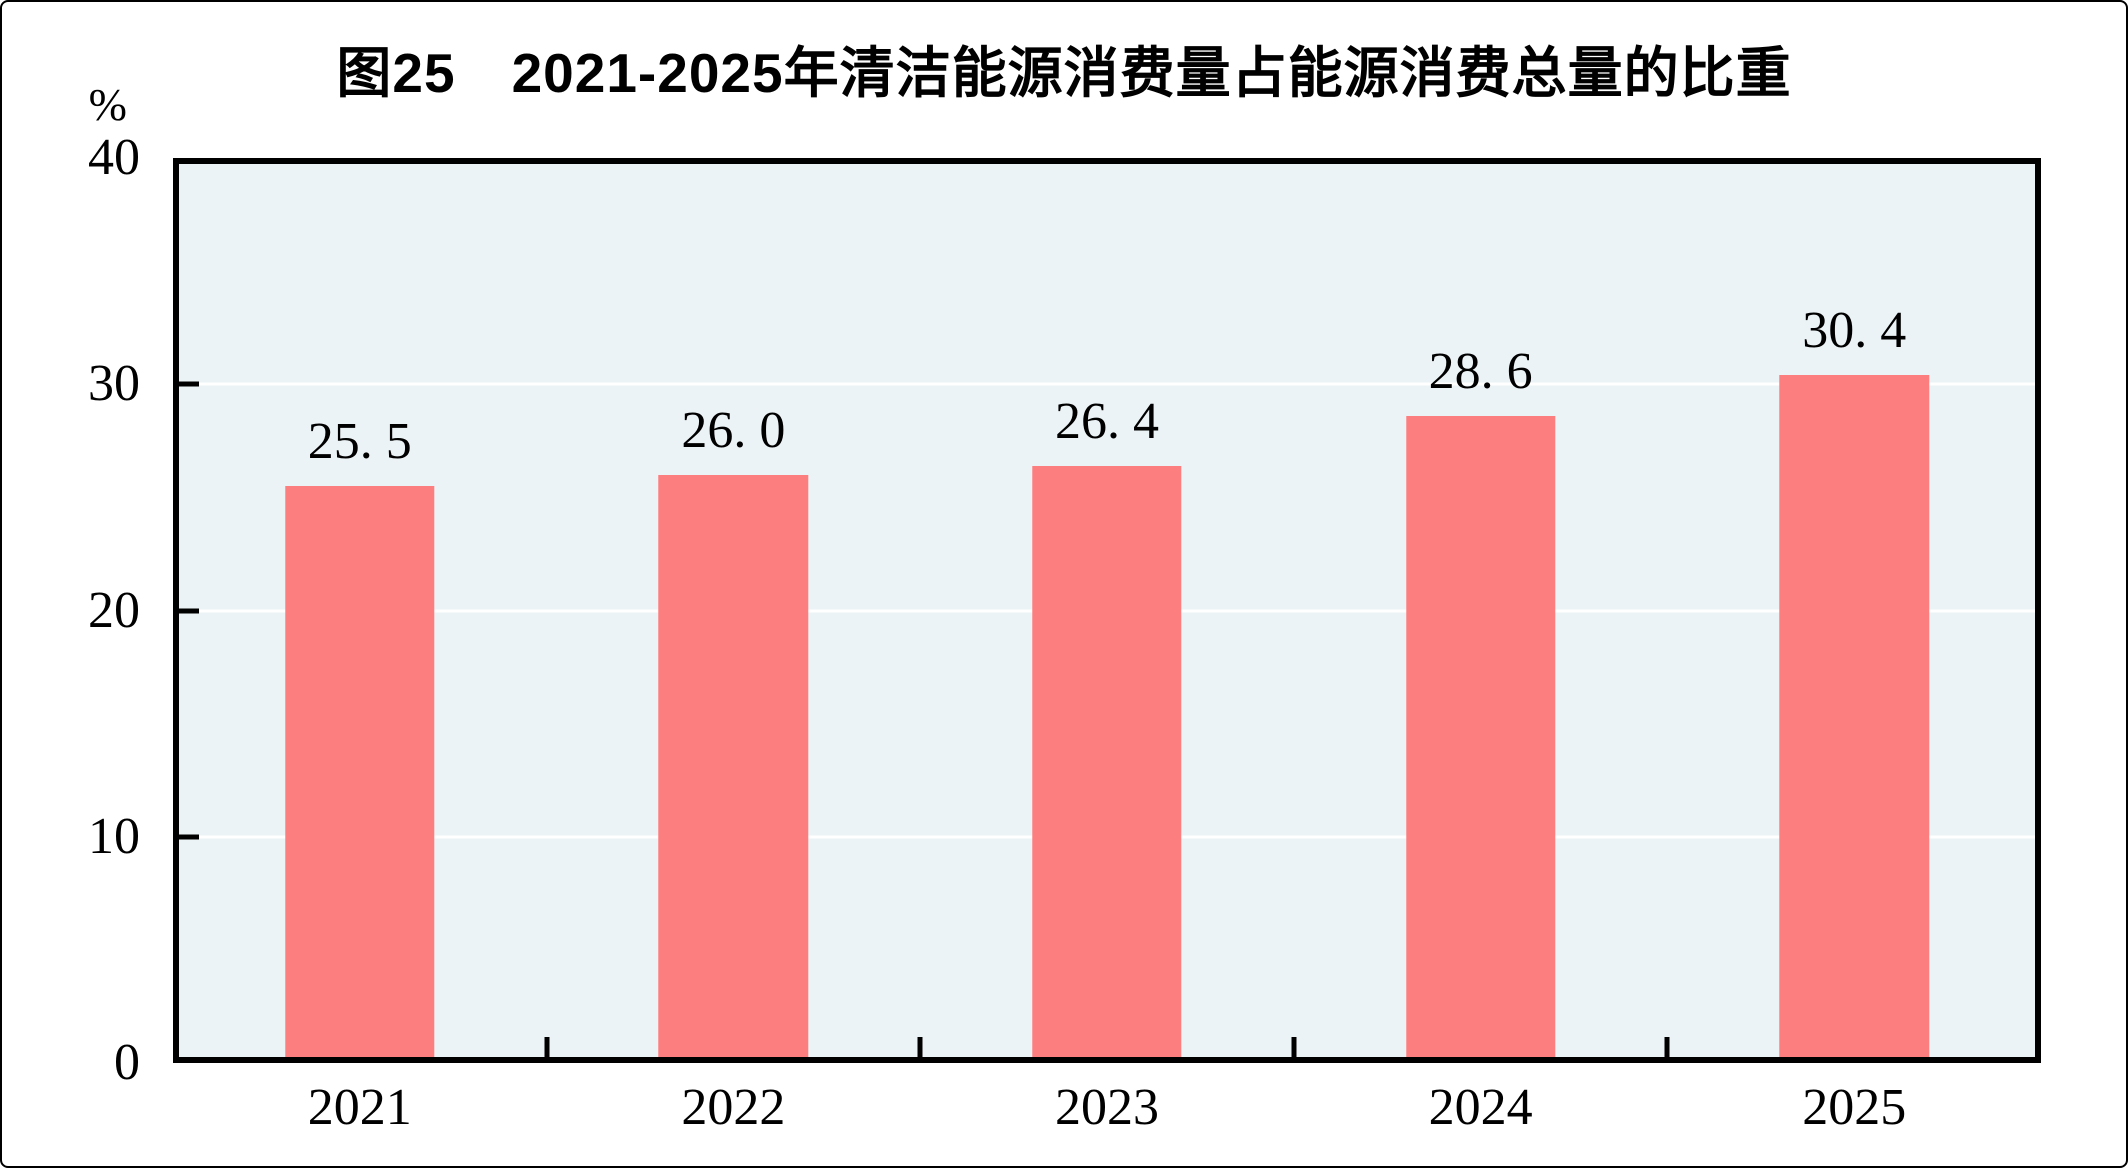  Describe the element at coordinates (1480, 1107) in the screenshot. I see `x-tick-label: 2024` at that location.